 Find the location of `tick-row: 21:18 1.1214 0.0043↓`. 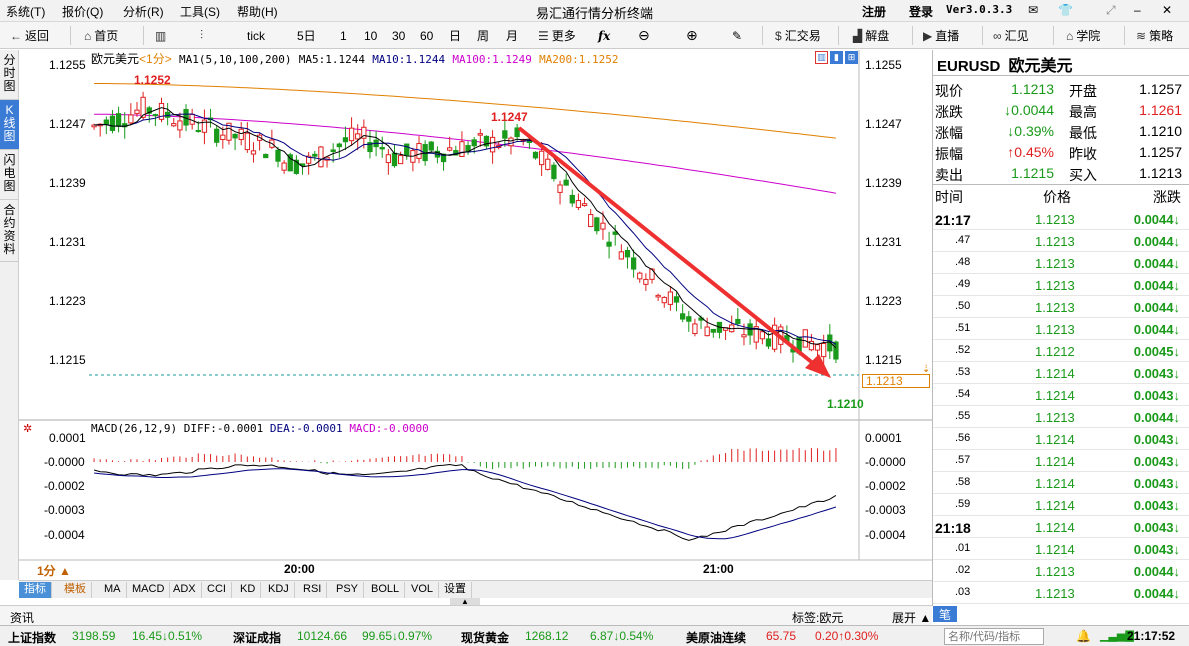

tick-row: 21:18 1.1214 0.0043↓ is located at coordinates (1061, 527).